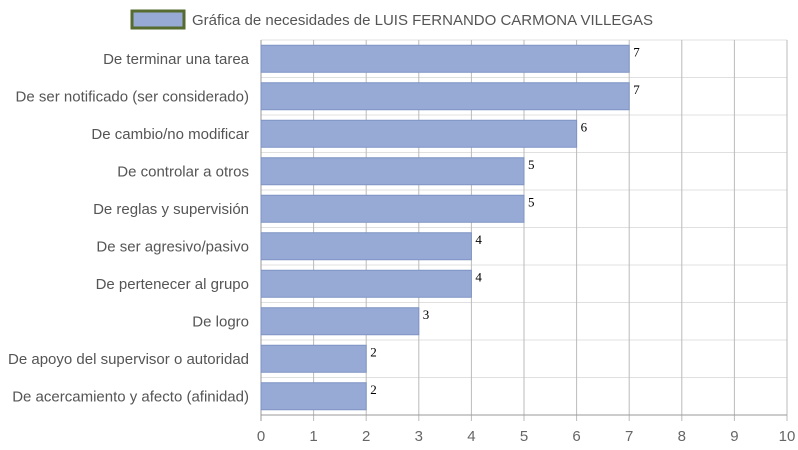 The image size is (798, 450). I want to click on x-tick-label: 2, so click(366, 436).